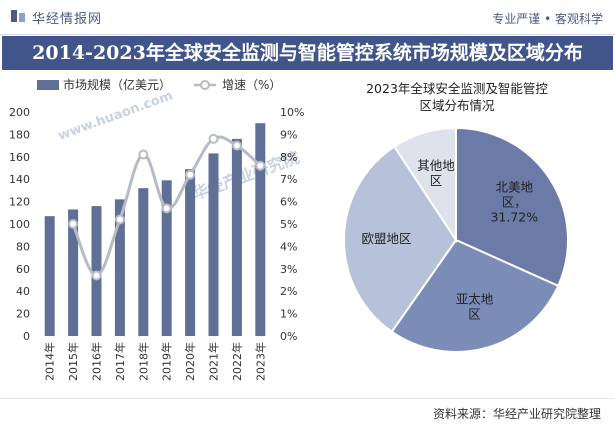 This screenshot has height=429, width=615. I want to click on y-left-tick: 60, so click(23, 269).